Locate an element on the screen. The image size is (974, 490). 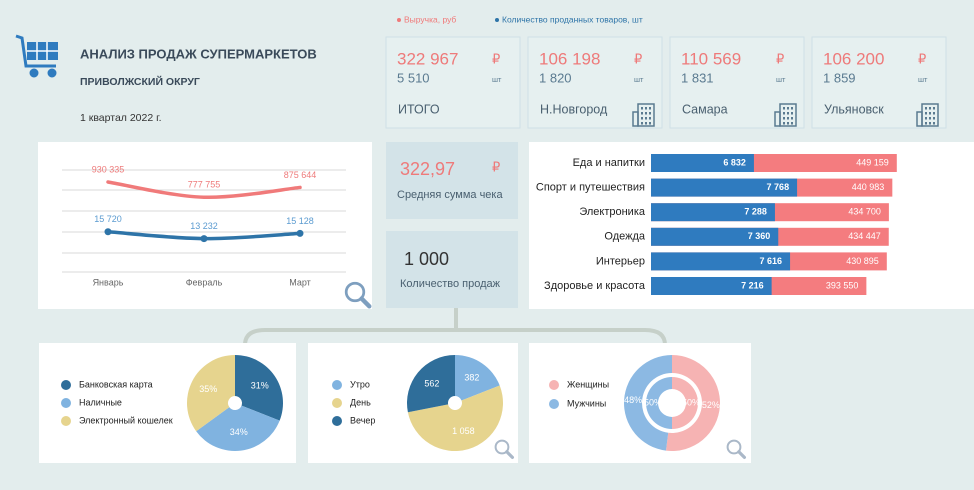
subtitle: ПРИВОЛЖСКИЙ ОКРУГ is located at coordinates (140, 81).